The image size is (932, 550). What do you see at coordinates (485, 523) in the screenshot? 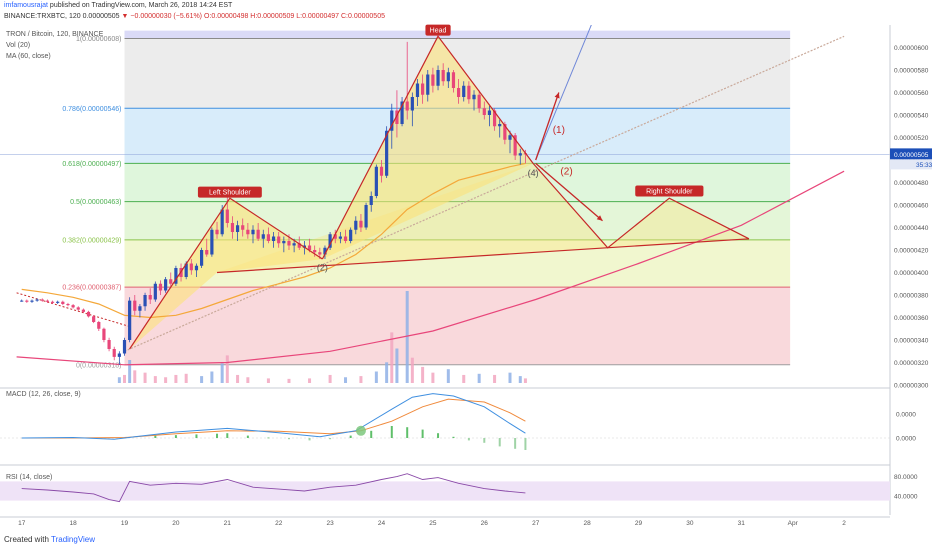
I see `time-tick-label: 26` at bounding box center [485, 523].